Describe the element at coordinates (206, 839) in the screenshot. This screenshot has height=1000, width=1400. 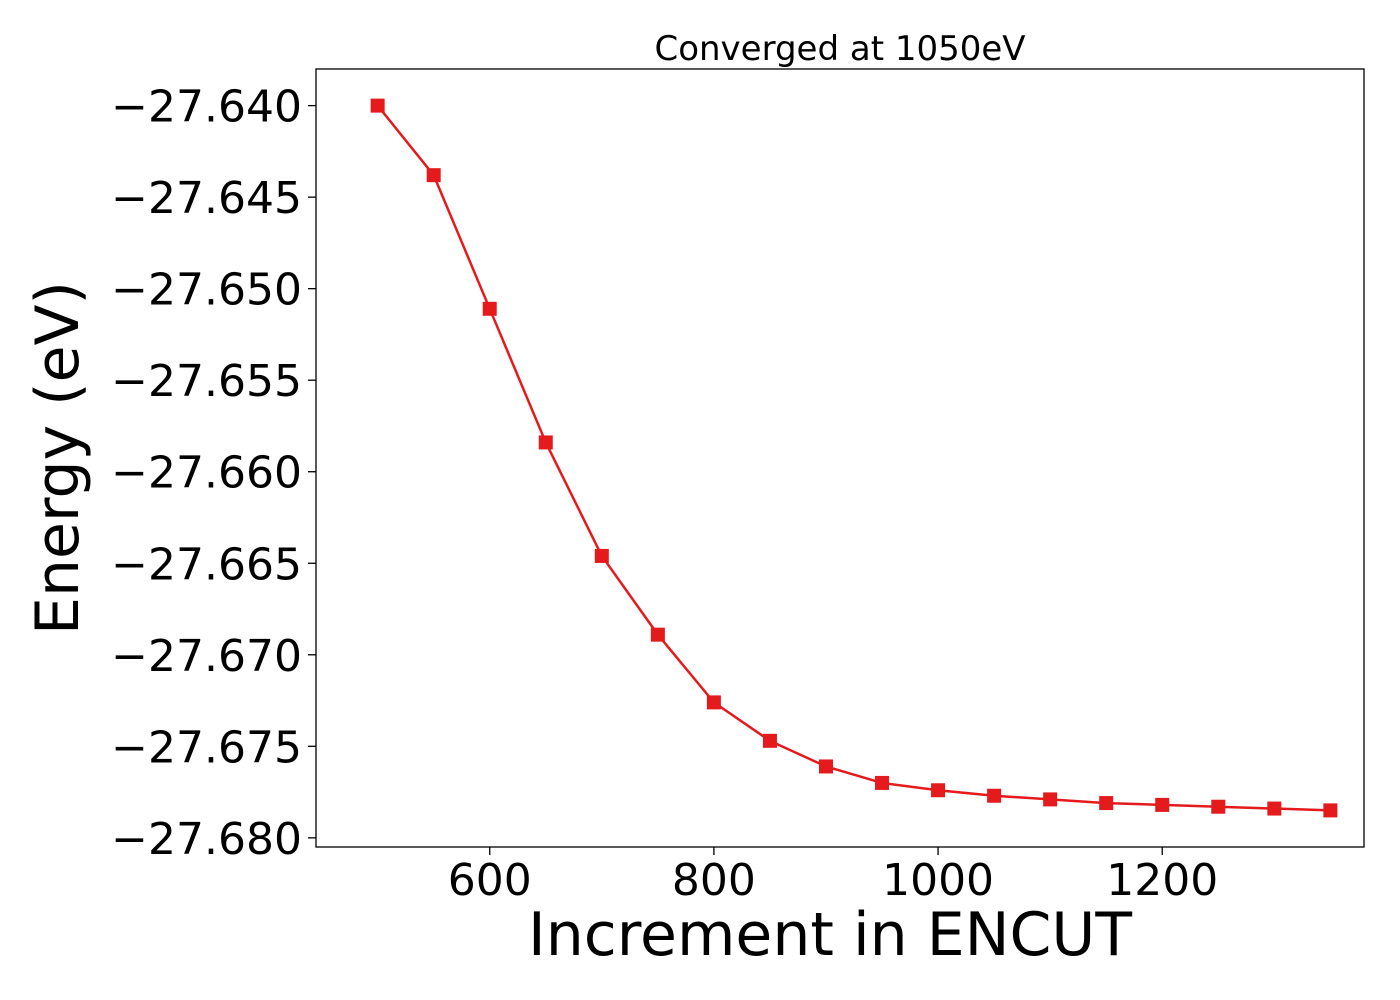
I see `y-tick-label: −27.680` at that location.